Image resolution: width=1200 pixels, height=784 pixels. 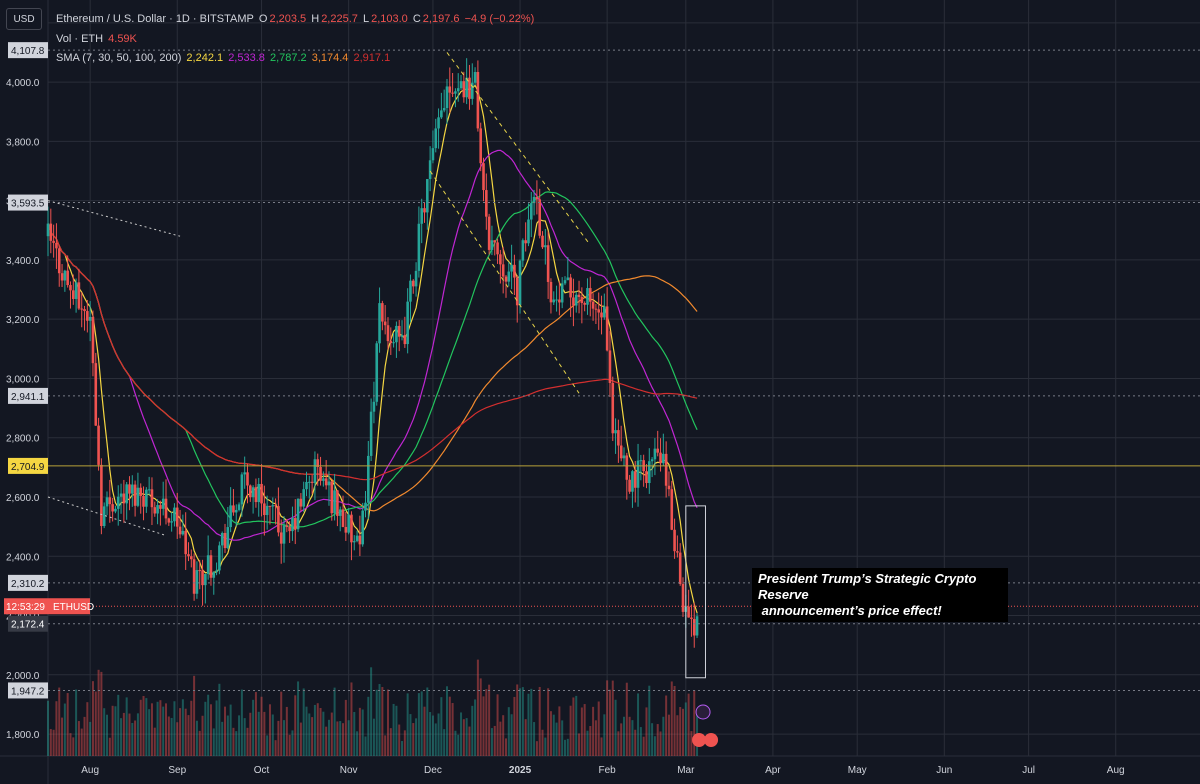 I want to click on x-tick-label: Nov, so click(x=349, y=770).